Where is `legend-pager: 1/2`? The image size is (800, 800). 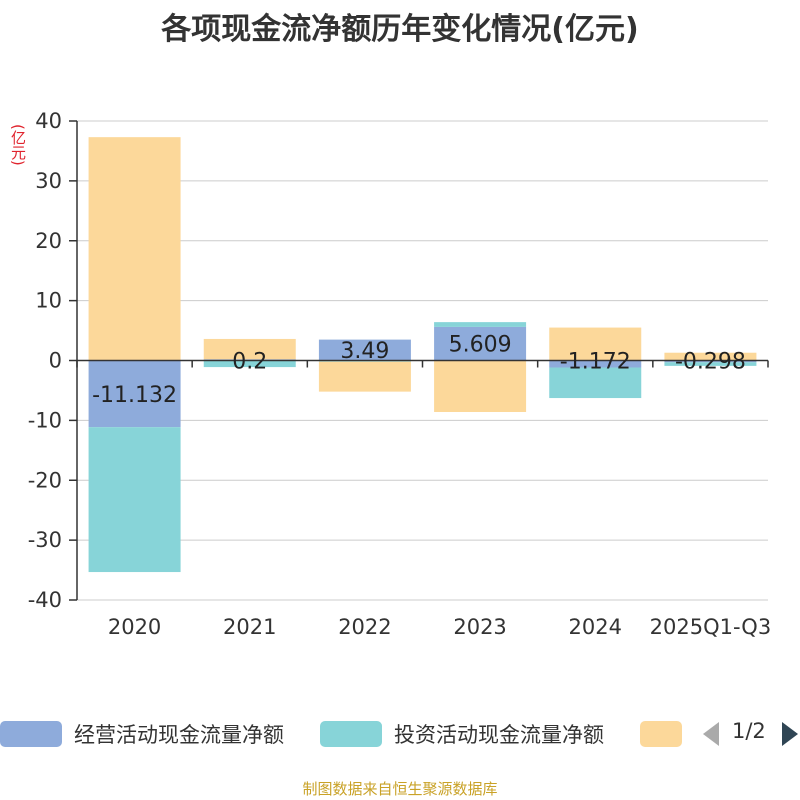
legend-pager: 1/2 is located at coordinates (750, 734).